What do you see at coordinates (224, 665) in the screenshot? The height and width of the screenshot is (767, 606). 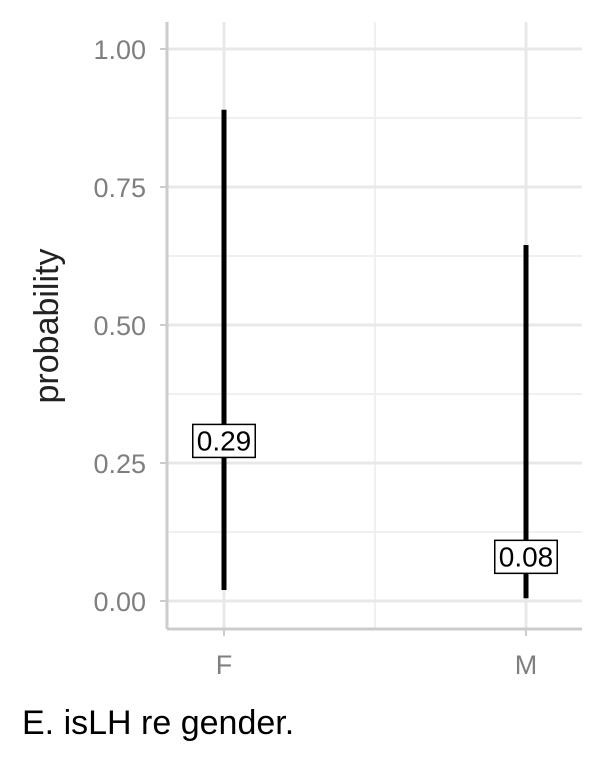 I see `x-tick-label: F` at bounding box center [224, 665].